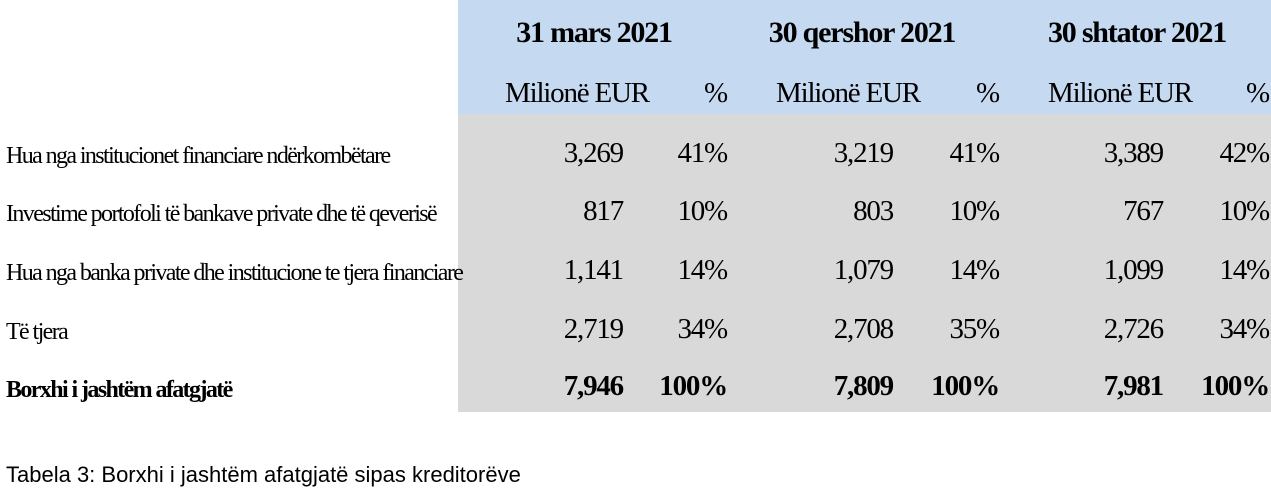 Image resolution: width=1271 pixels, height=496 pixels. Describe the element at coordinates (603, 211) in the screenshot. I see `table-cell: 817` at that location.